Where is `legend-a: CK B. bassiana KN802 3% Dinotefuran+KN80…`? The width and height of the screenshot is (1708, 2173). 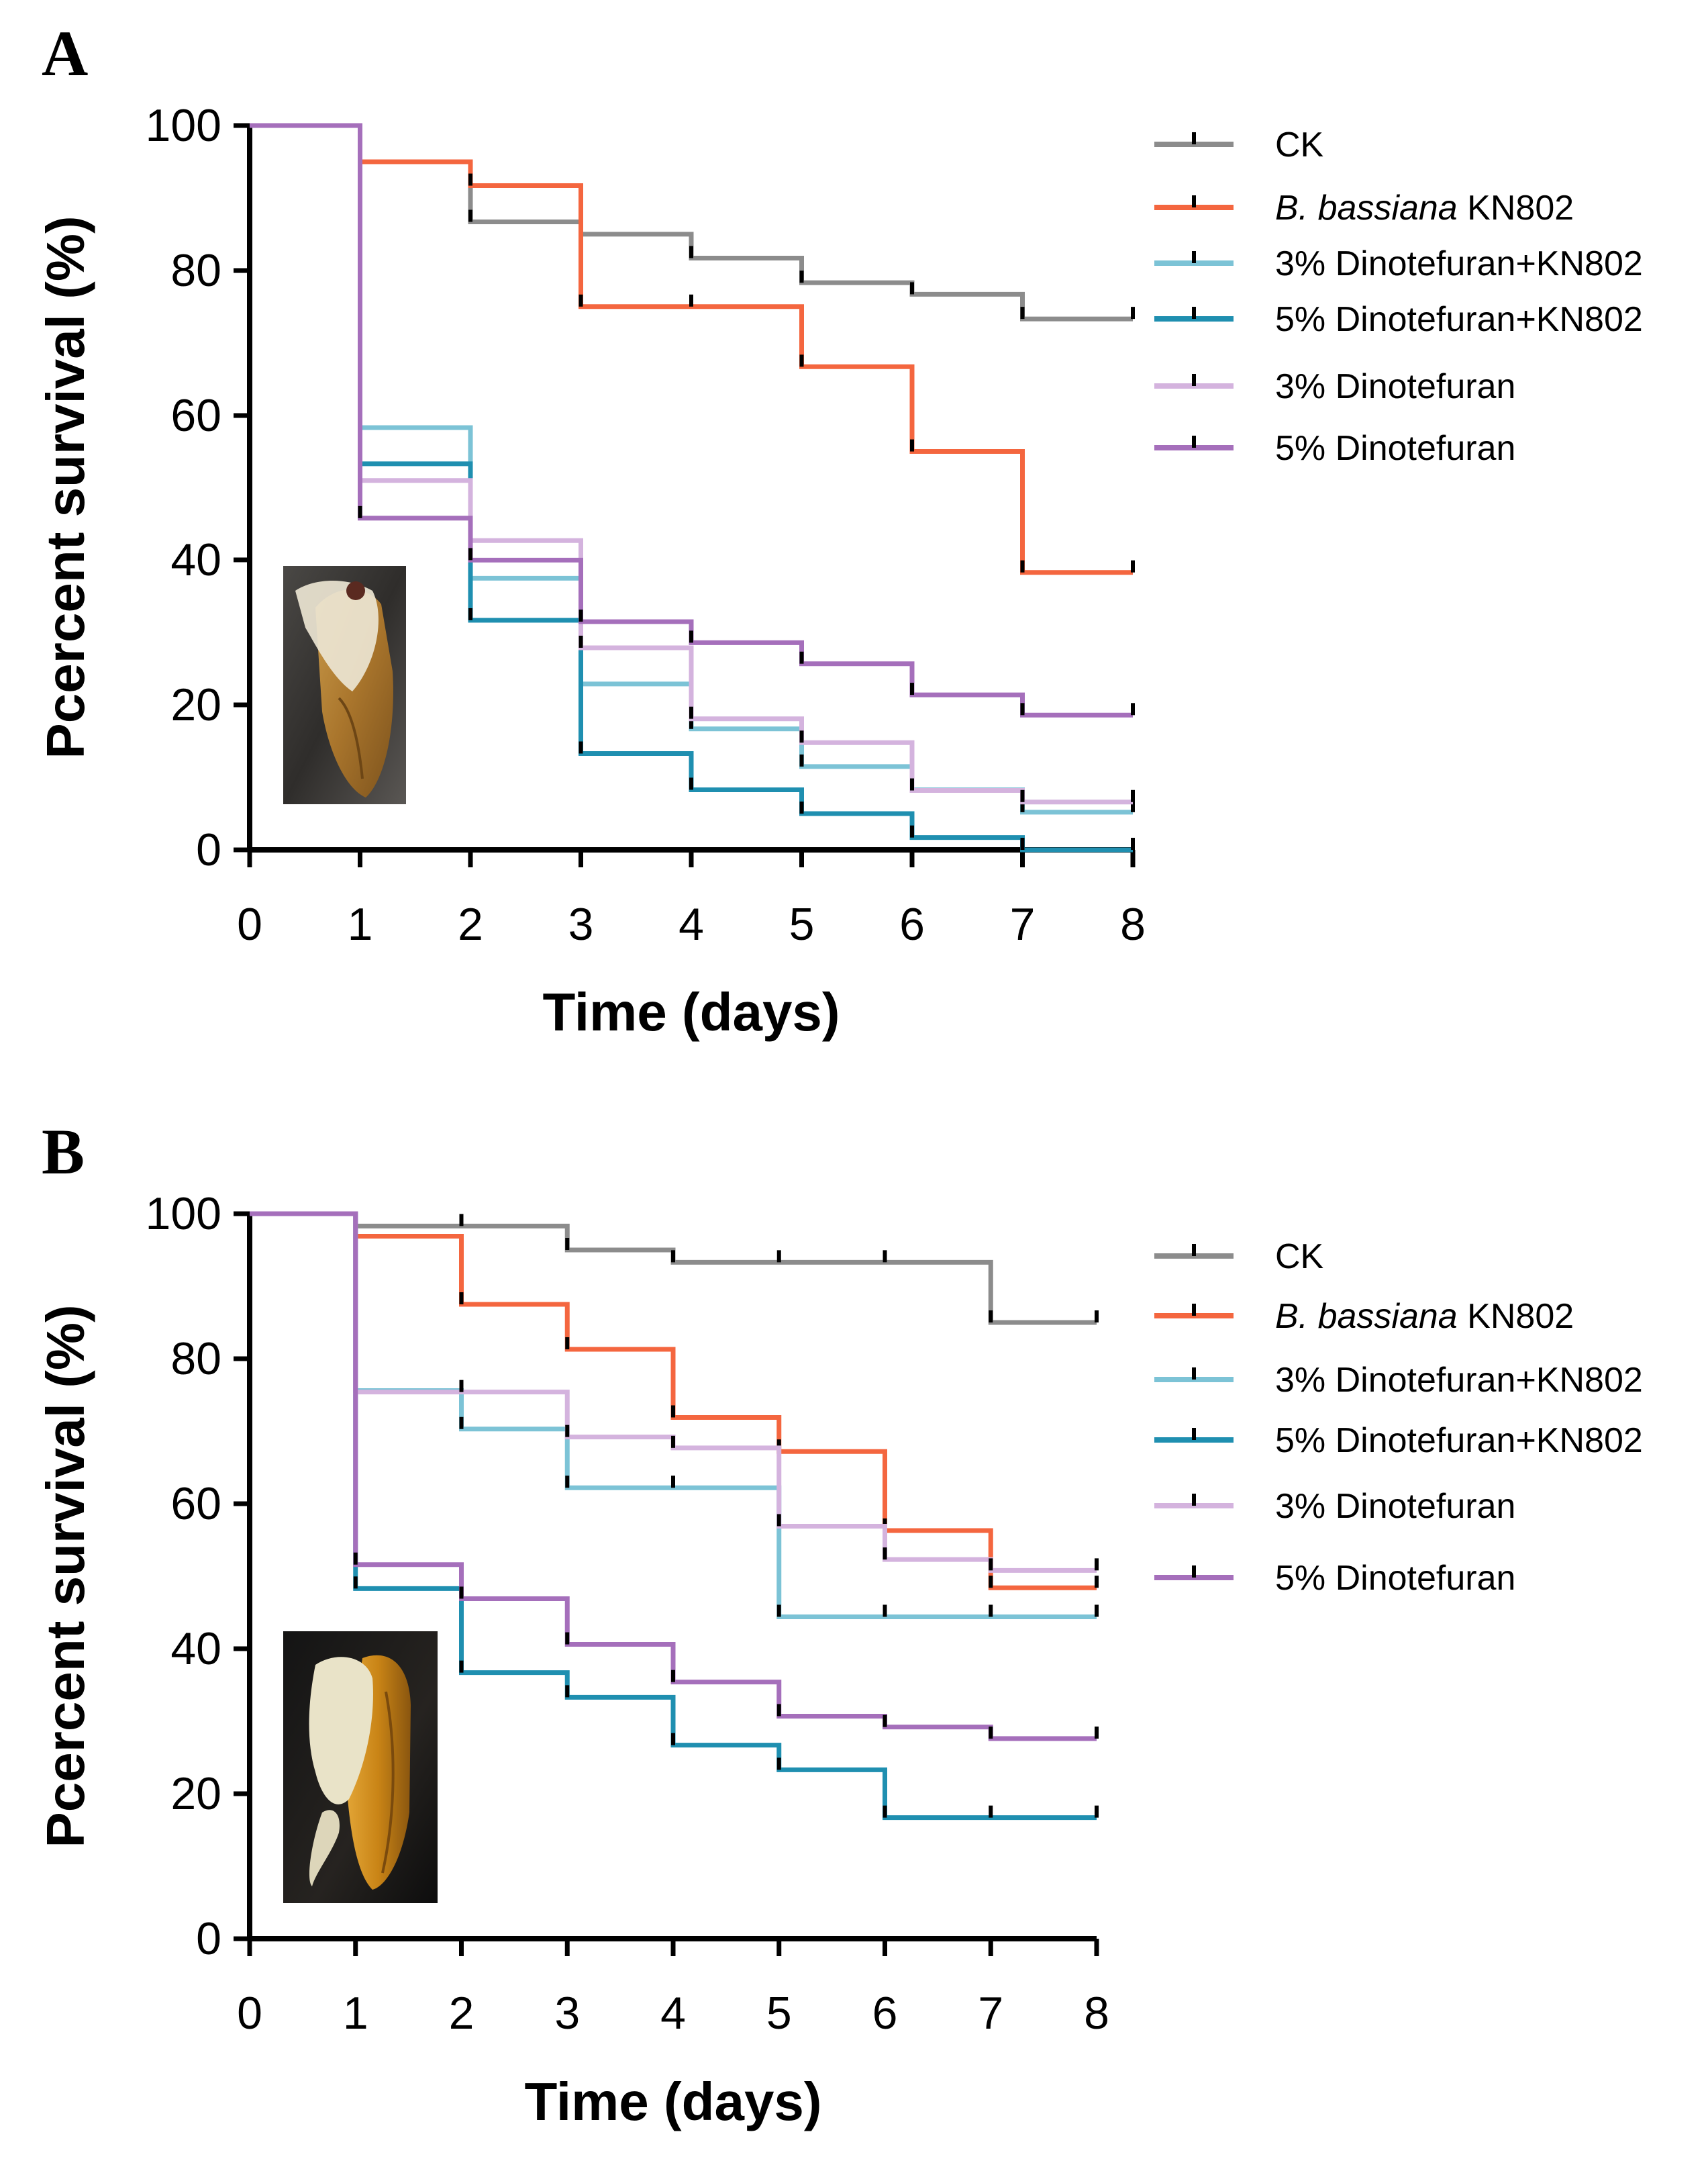 legend-a: CK B. bassiana KN802 3% Dinotefuran+KN80… is located at coordinates (1398, 297).